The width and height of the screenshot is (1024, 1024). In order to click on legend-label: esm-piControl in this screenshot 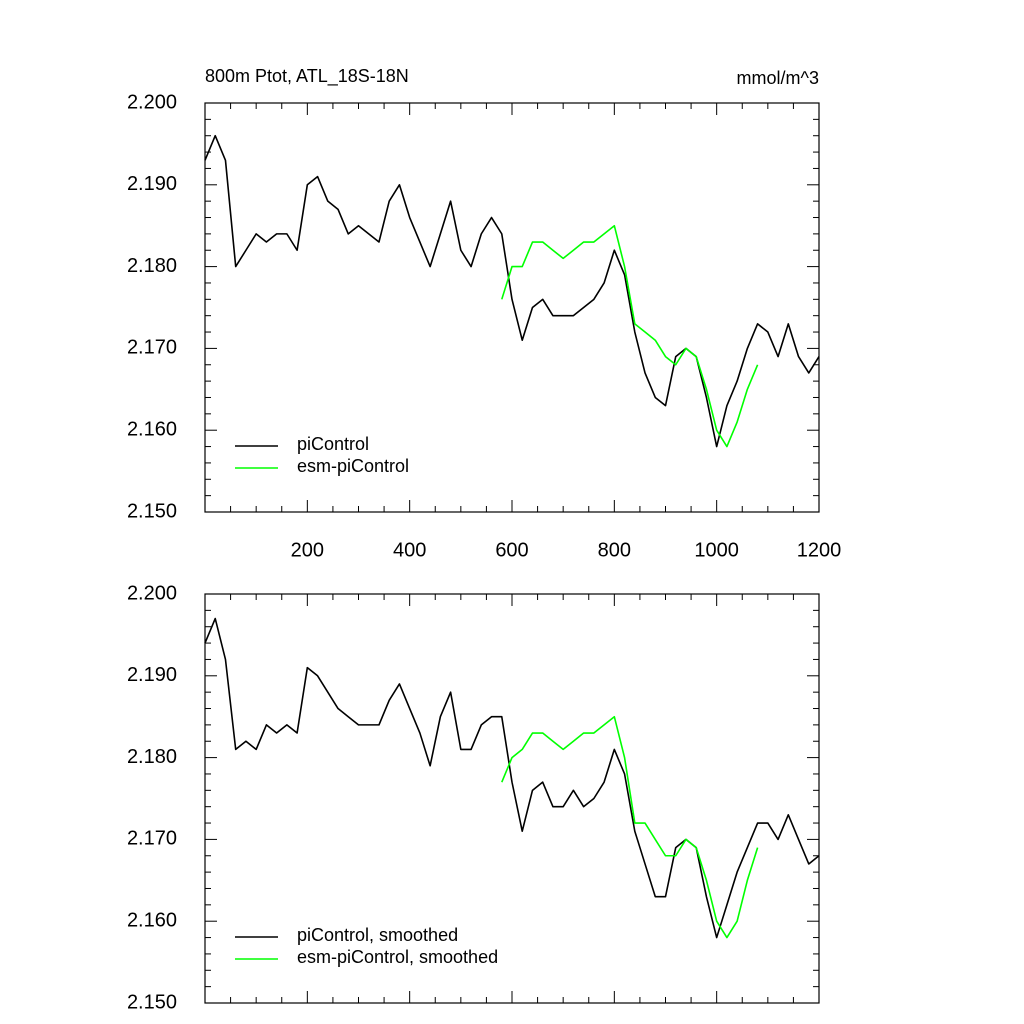, I will do `click(353, 466)`.